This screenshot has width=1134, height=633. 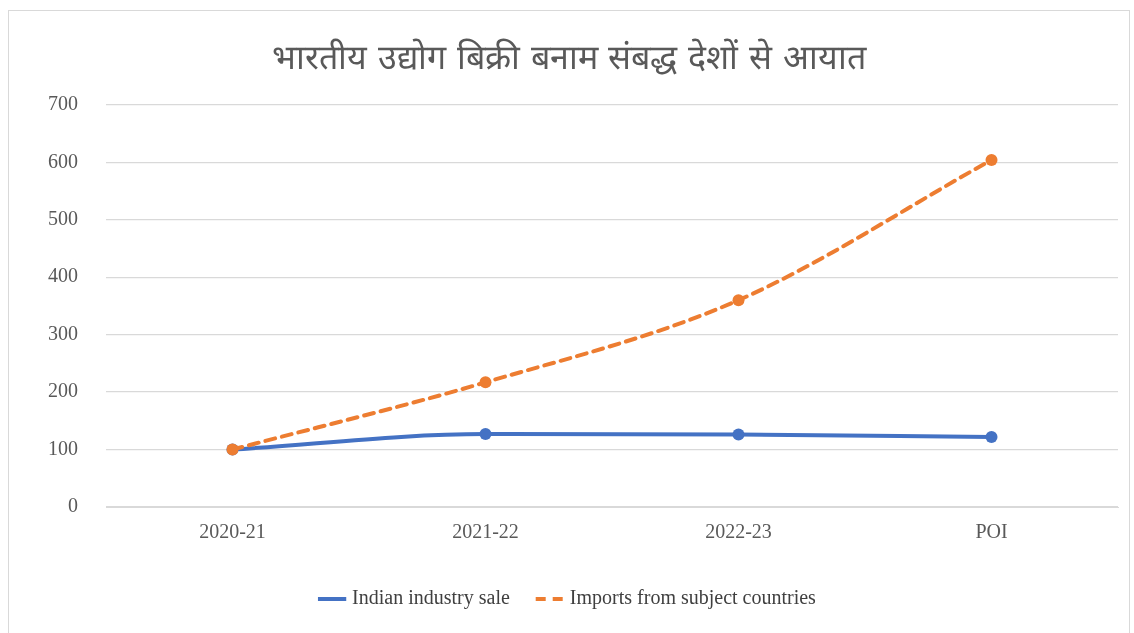 What do you see at coordinates (63, 103) in the screenshot?
I see `y-tick-label: 700` at bounding box center [63, 103].